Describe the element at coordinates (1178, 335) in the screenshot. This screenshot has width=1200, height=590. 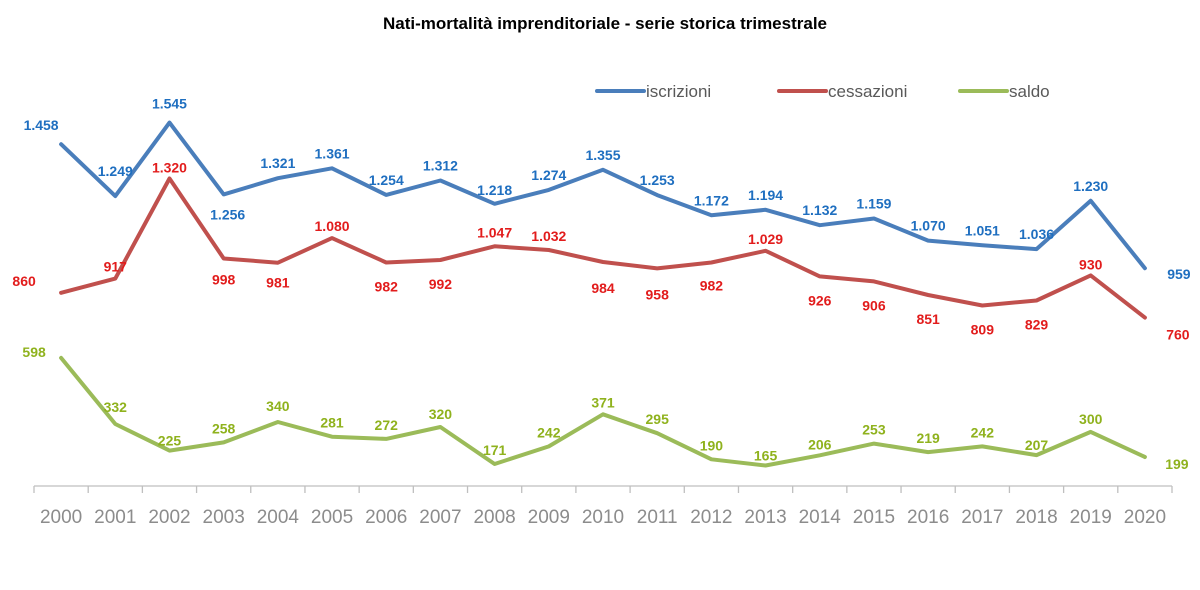
I see `data-label-cessazioni-2020: 760` at that location.